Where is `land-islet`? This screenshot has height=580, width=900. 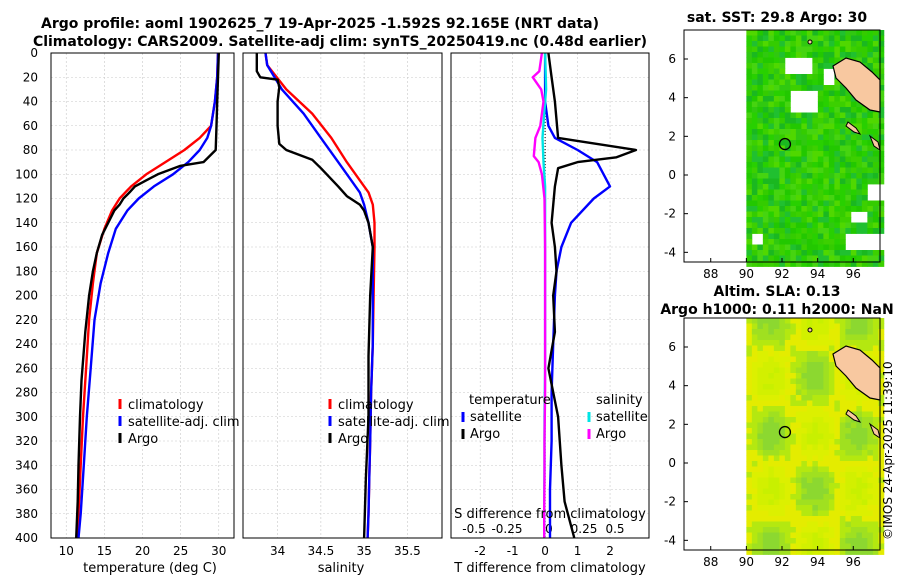 land-islet is located at coordinates (810, 330).